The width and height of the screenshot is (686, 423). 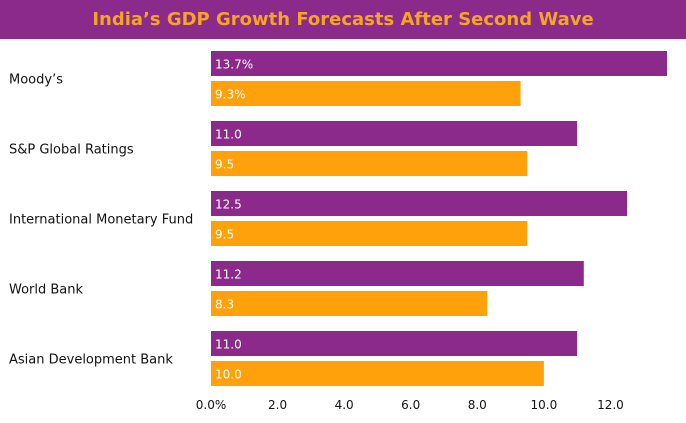 I want to click on bar-value-label: 10.0, so click(x=228, y=375).